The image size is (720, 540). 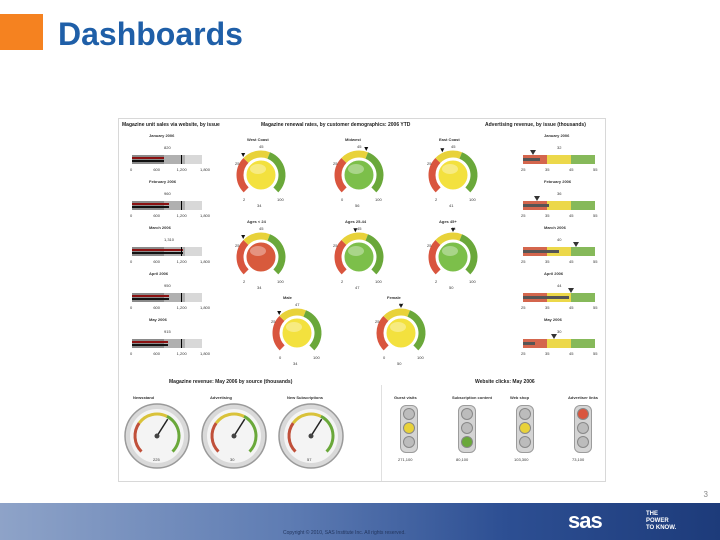 What do you see at coordinates (162, 135) in the screenshot?
I see `unit-sales-month: January 2006` at bounding box center [162, 135].